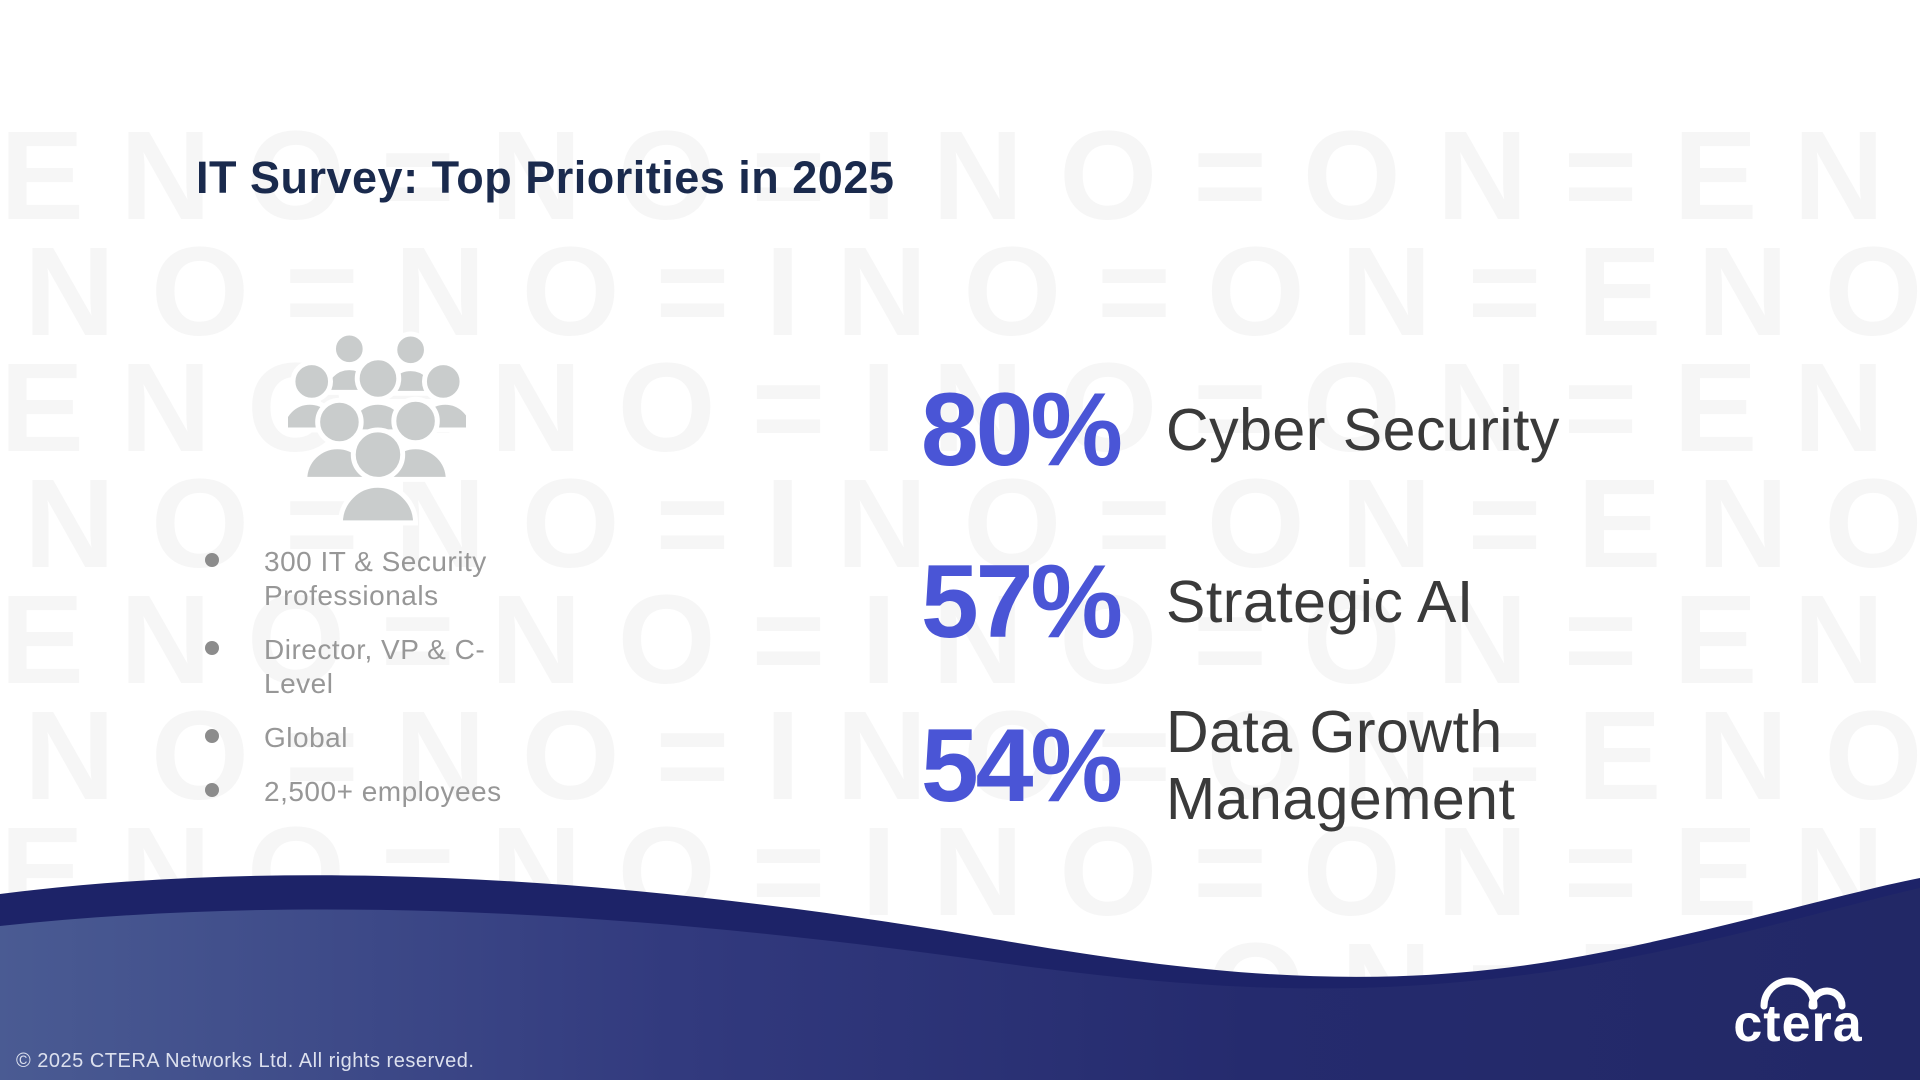 This screenshot has height=1080, width=1920. Describe the element at coordinates (306, 737) in the screenshot. I see `bullet-text: Global` at that location.